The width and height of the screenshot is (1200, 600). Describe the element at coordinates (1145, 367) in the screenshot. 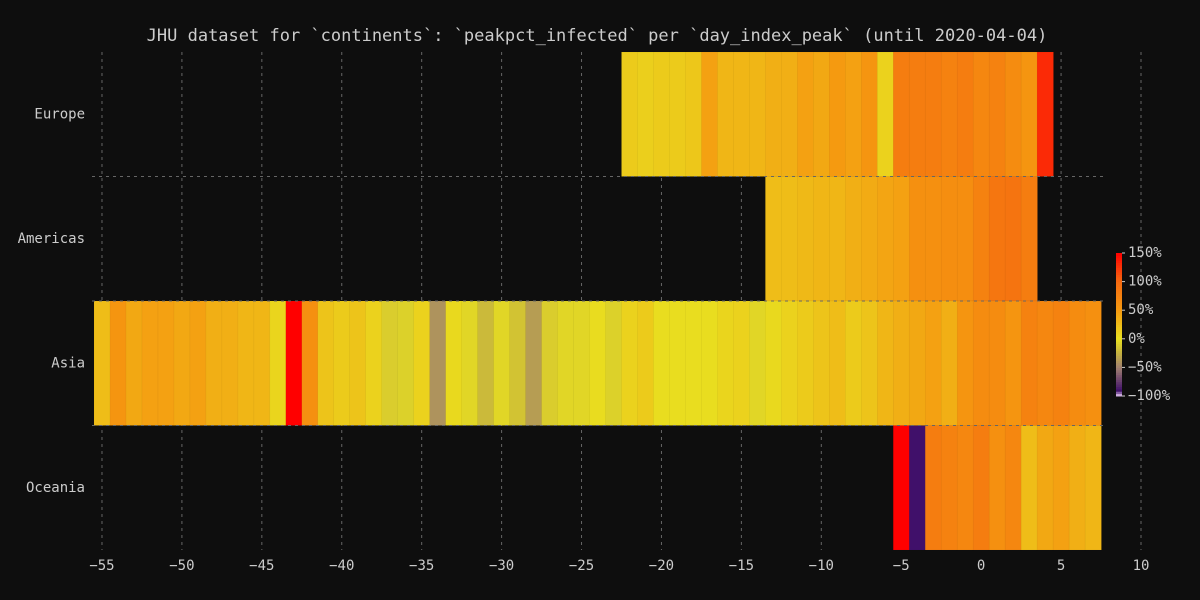

I see `colorbar-label: −50%` at that location.